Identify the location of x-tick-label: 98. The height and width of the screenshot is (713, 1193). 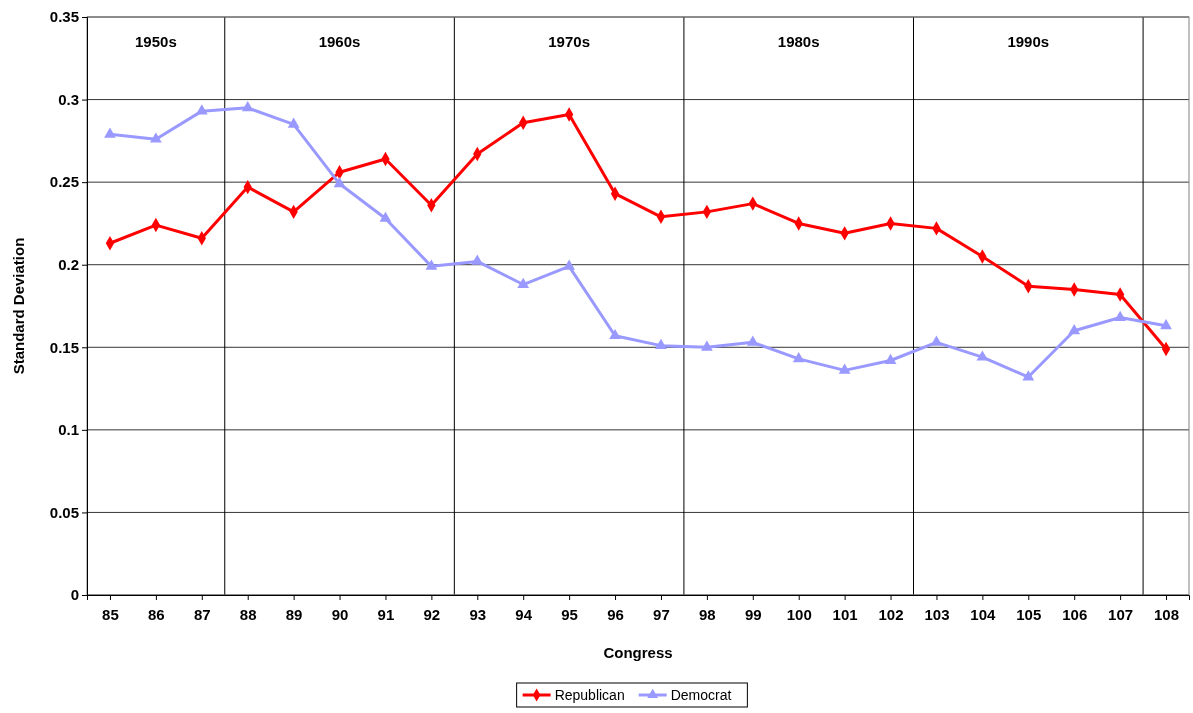
(707, 614).